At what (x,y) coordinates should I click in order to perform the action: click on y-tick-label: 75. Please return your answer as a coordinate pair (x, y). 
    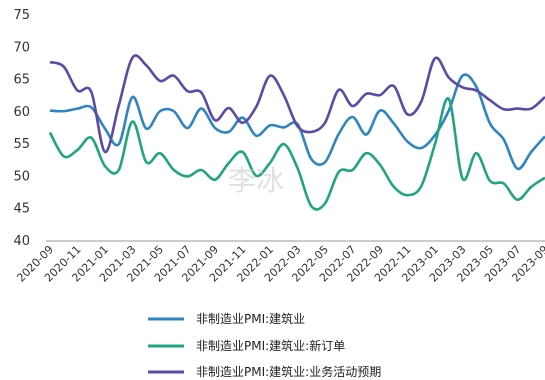
    Looking at the image, I should click on (21, 15).